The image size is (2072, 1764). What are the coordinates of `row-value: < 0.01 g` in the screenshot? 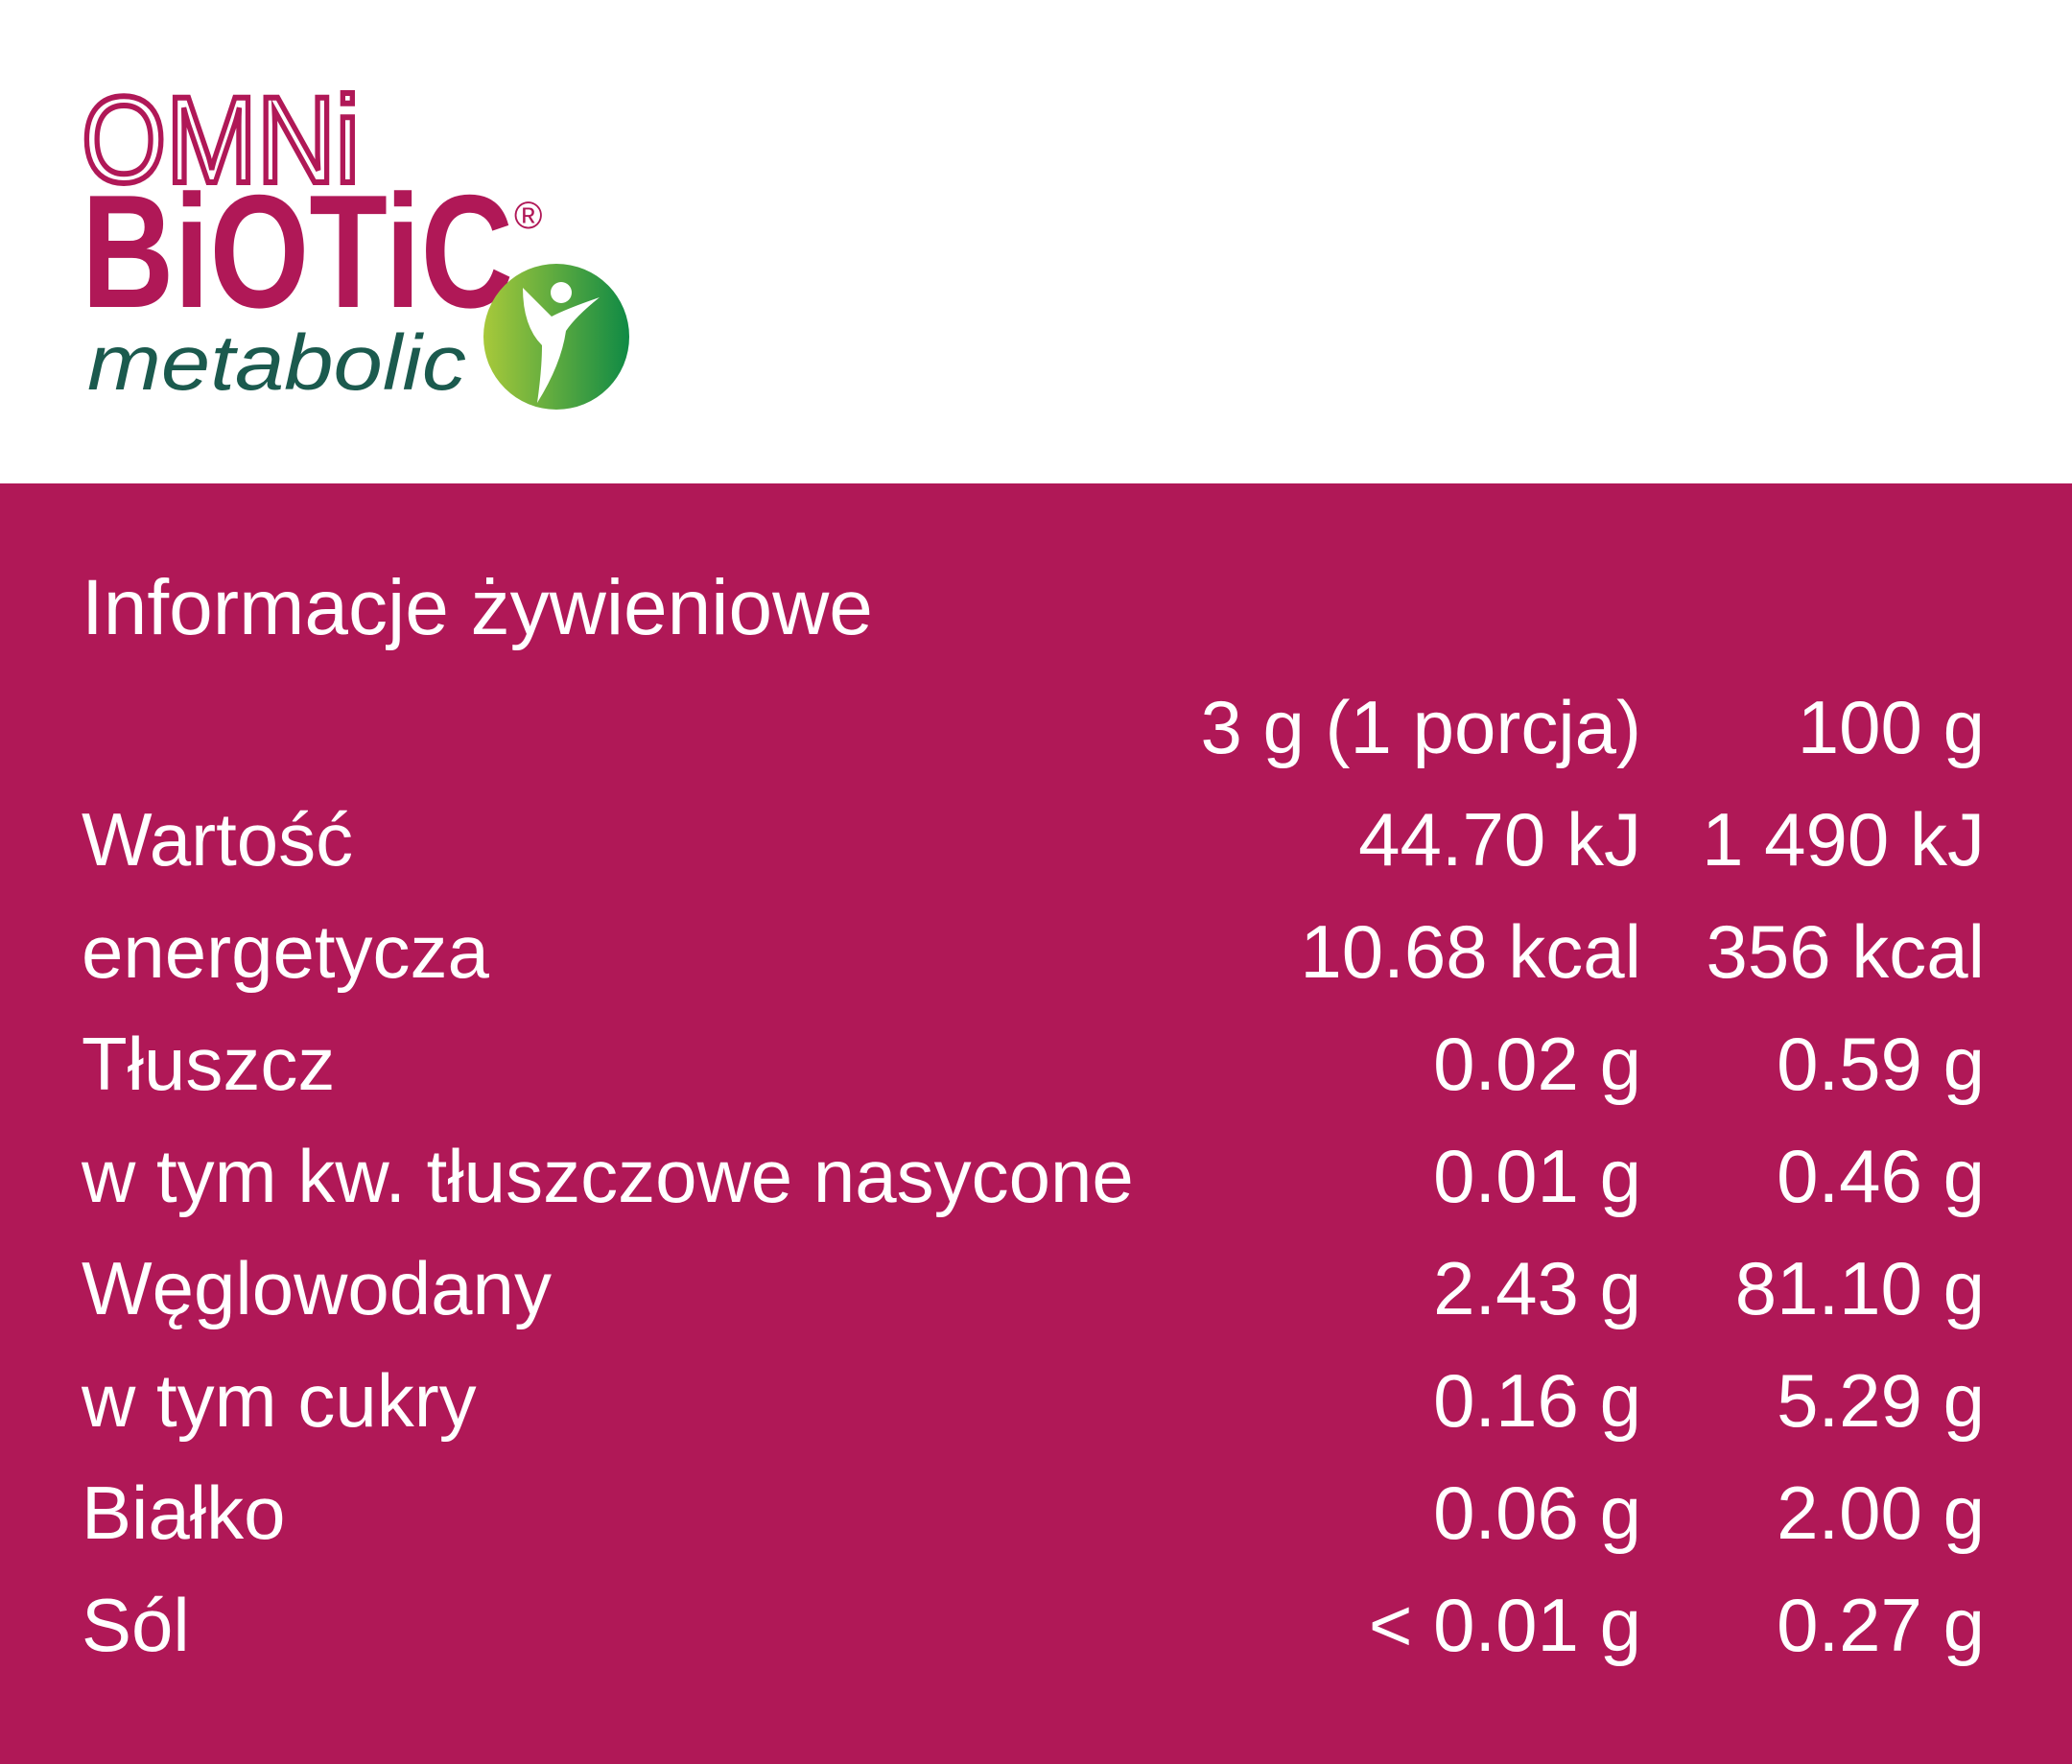 It's located at (1505, 1625).